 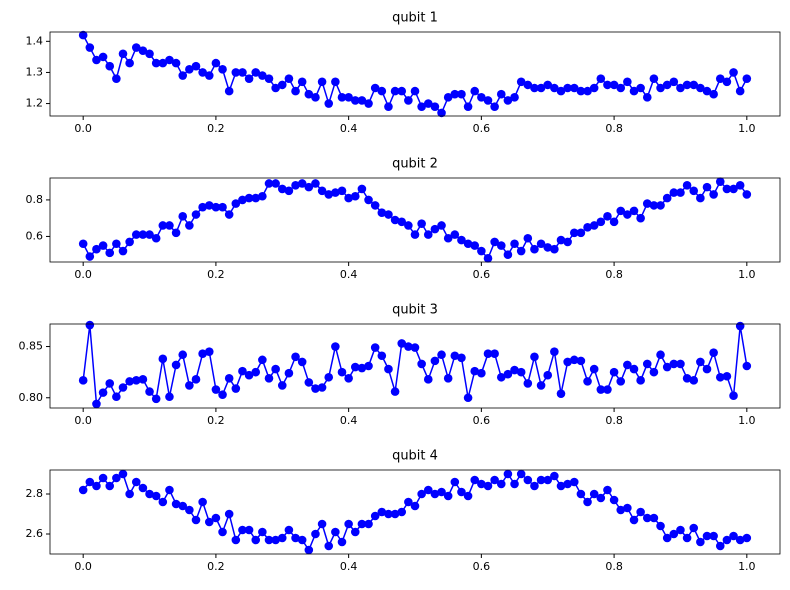 What do you see at coordinates (83, 566) in the screenshot?
I see `x-tick-label: 0.0` at bounding box center [83, 566].